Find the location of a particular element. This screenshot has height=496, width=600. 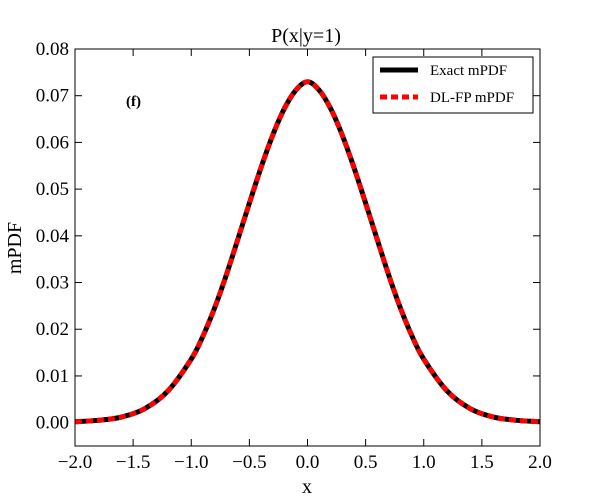

x-tick-label: 0.0 is located at coordinates (308, 462).